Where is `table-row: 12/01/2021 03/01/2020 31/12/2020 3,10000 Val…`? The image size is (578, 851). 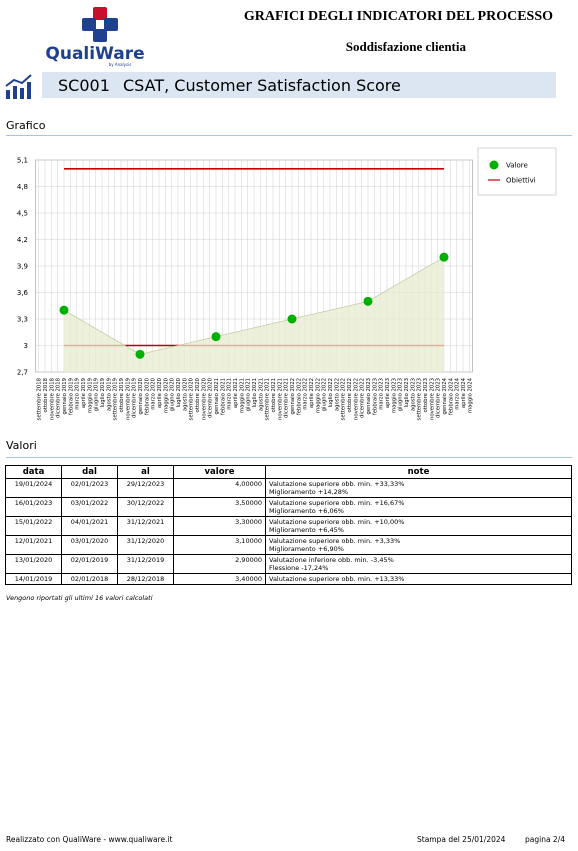 table-row: 12/01/2021 03/01/2020 31/12/2020 3,10000 Val… is located at coordinates (288, 545).